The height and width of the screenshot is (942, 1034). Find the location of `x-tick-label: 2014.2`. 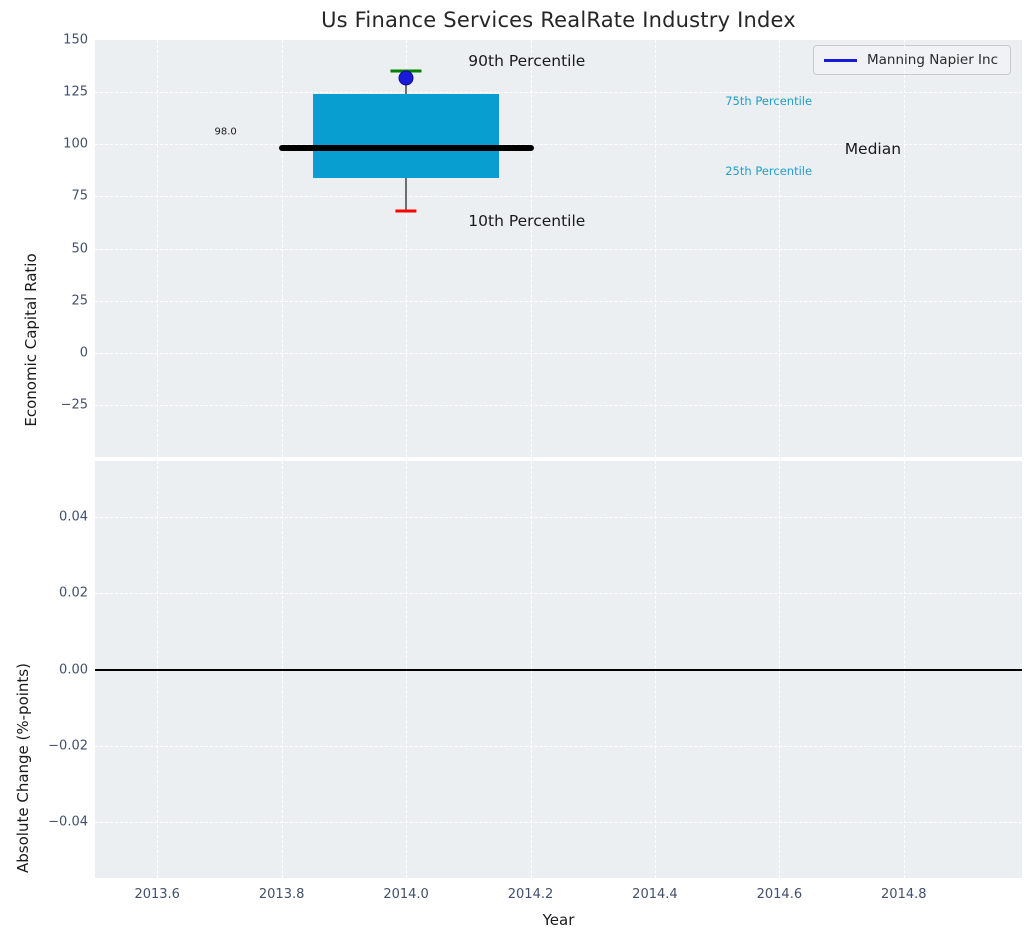

x-tick-label: 2014.2 is located at coordinates (530, 894).